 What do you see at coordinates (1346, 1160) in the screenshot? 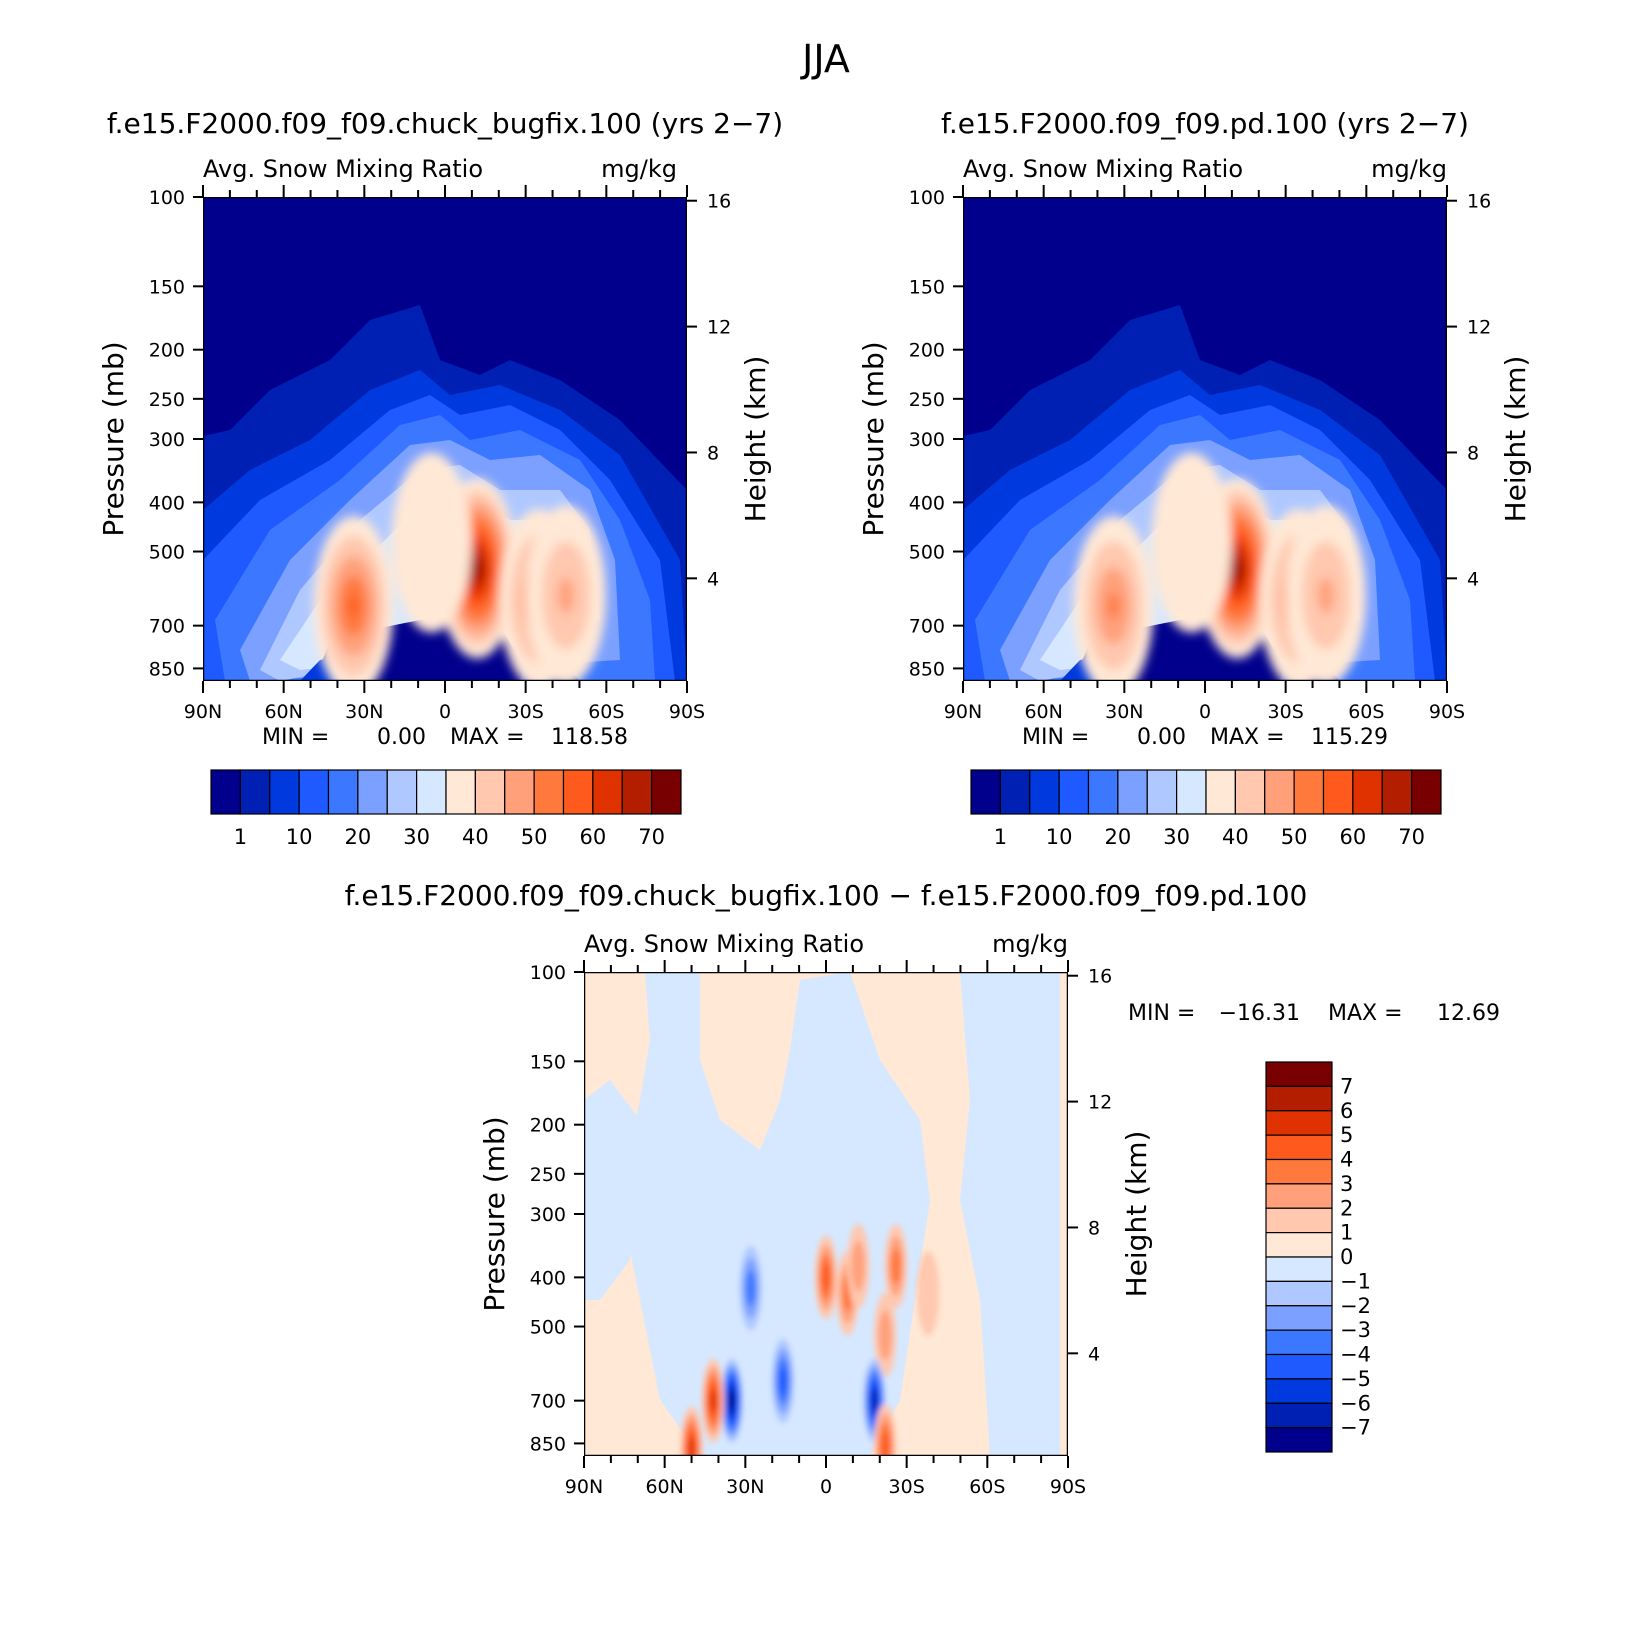
I see `colorbar-label: 4` at bounding box center [1346, 1160].